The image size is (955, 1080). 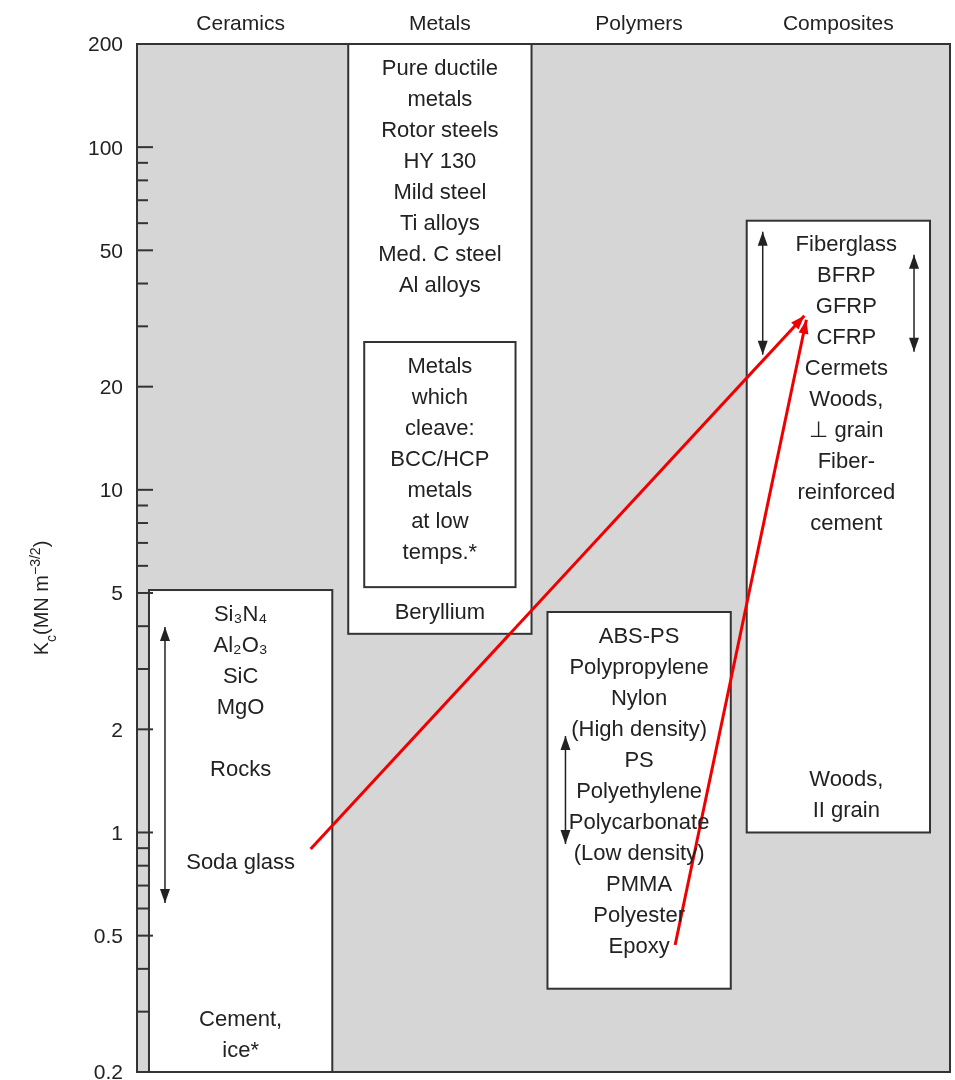 What do you see at coordinates (111, 490) in the screenshot?
I see `y-tick-label: 10` at bounding box center [111, 490].